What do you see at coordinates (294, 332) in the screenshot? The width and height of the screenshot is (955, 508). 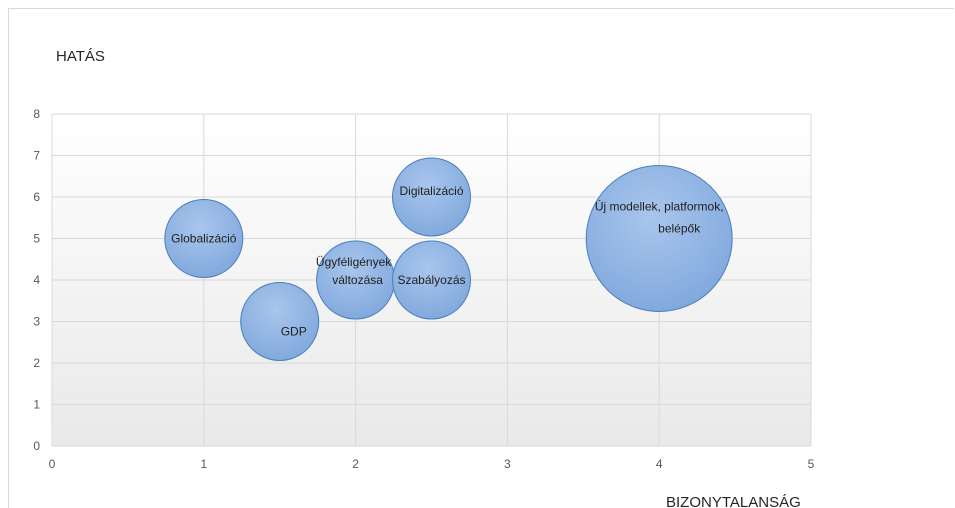 I see `bubble-label: GDP` at bounding box center [294, 332].